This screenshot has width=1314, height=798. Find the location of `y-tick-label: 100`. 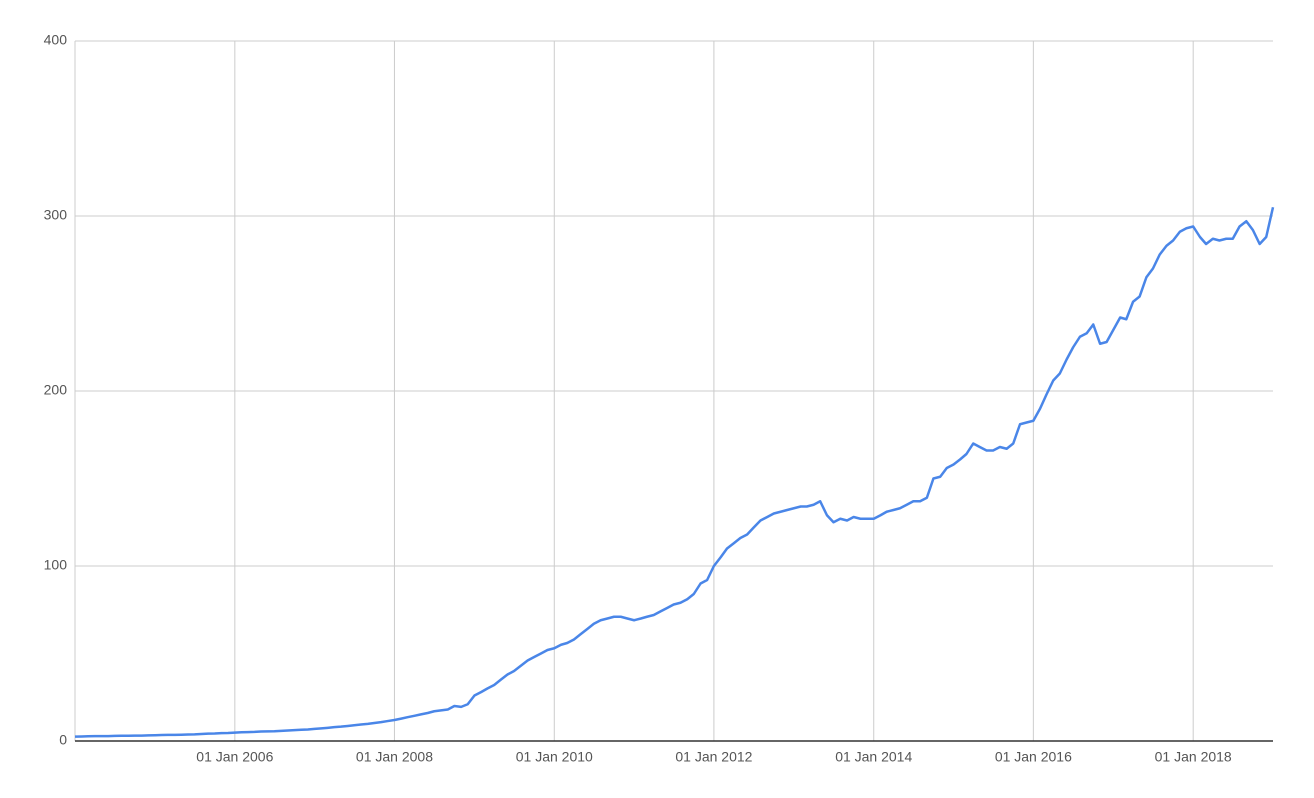

y-tick-label: 100 is located at coordinates (56, 565).